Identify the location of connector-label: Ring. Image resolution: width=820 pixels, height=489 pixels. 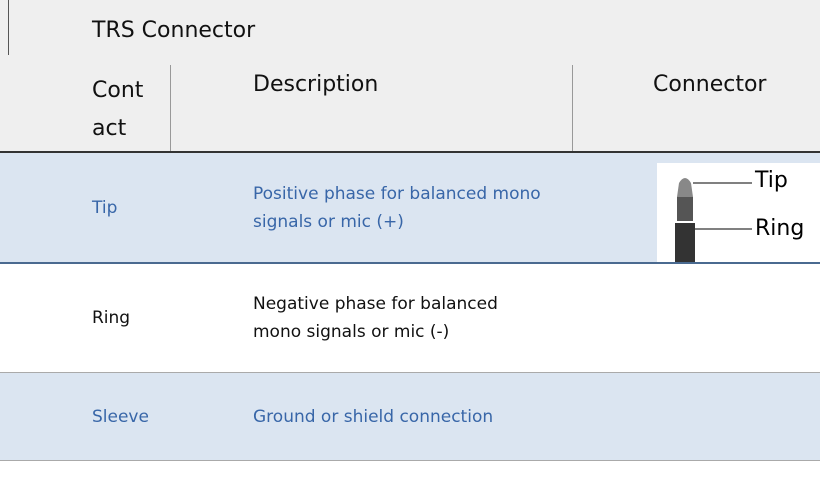
(779, 228).